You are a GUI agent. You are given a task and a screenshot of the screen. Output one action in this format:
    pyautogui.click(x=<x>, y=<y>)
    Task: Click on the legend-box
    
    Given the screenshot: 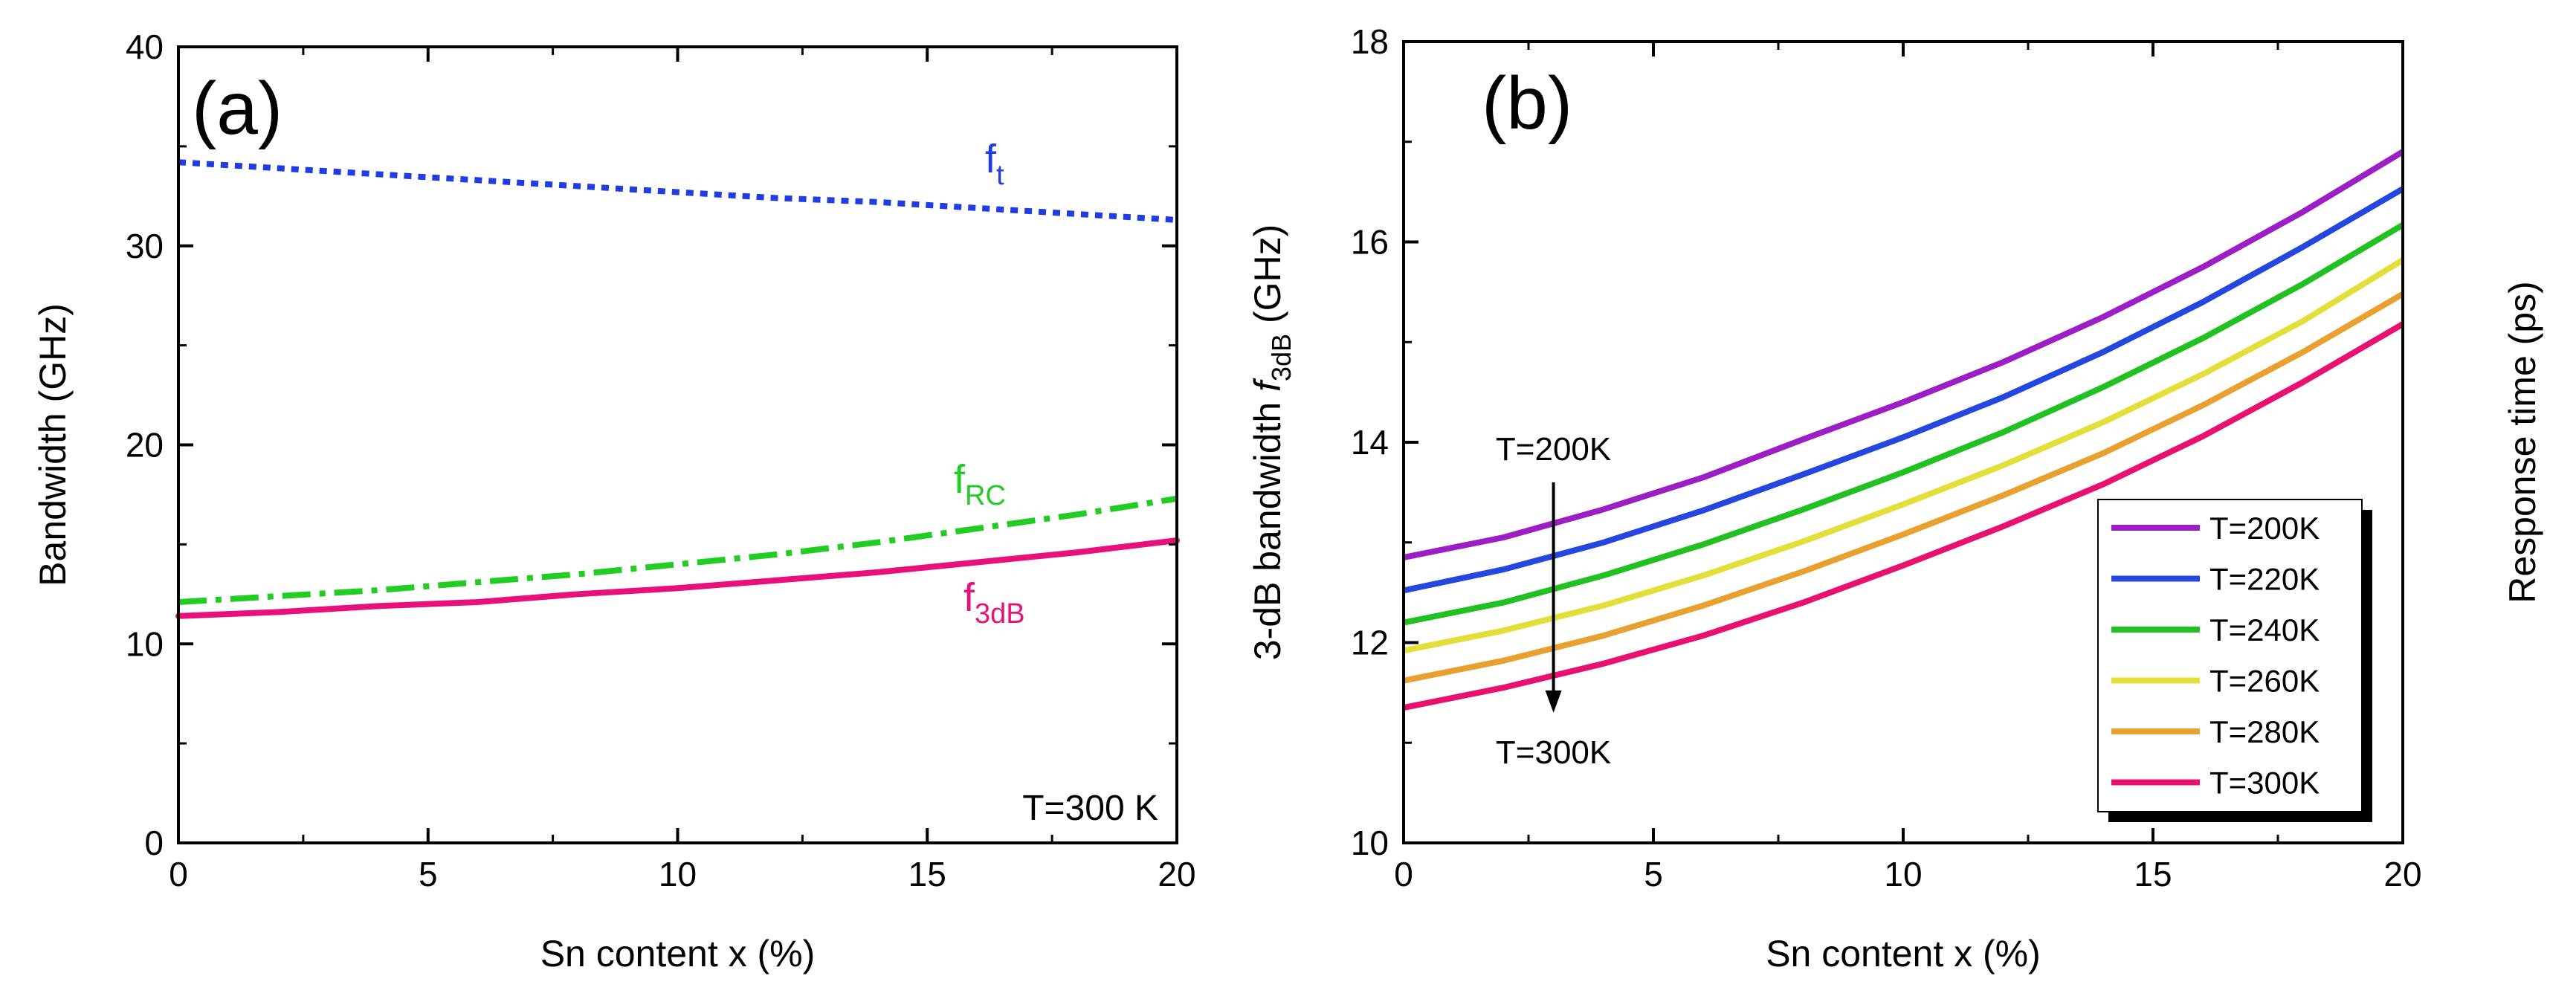 What is the action you would take?
    pyautogui.click(x=2230, y=655)
    